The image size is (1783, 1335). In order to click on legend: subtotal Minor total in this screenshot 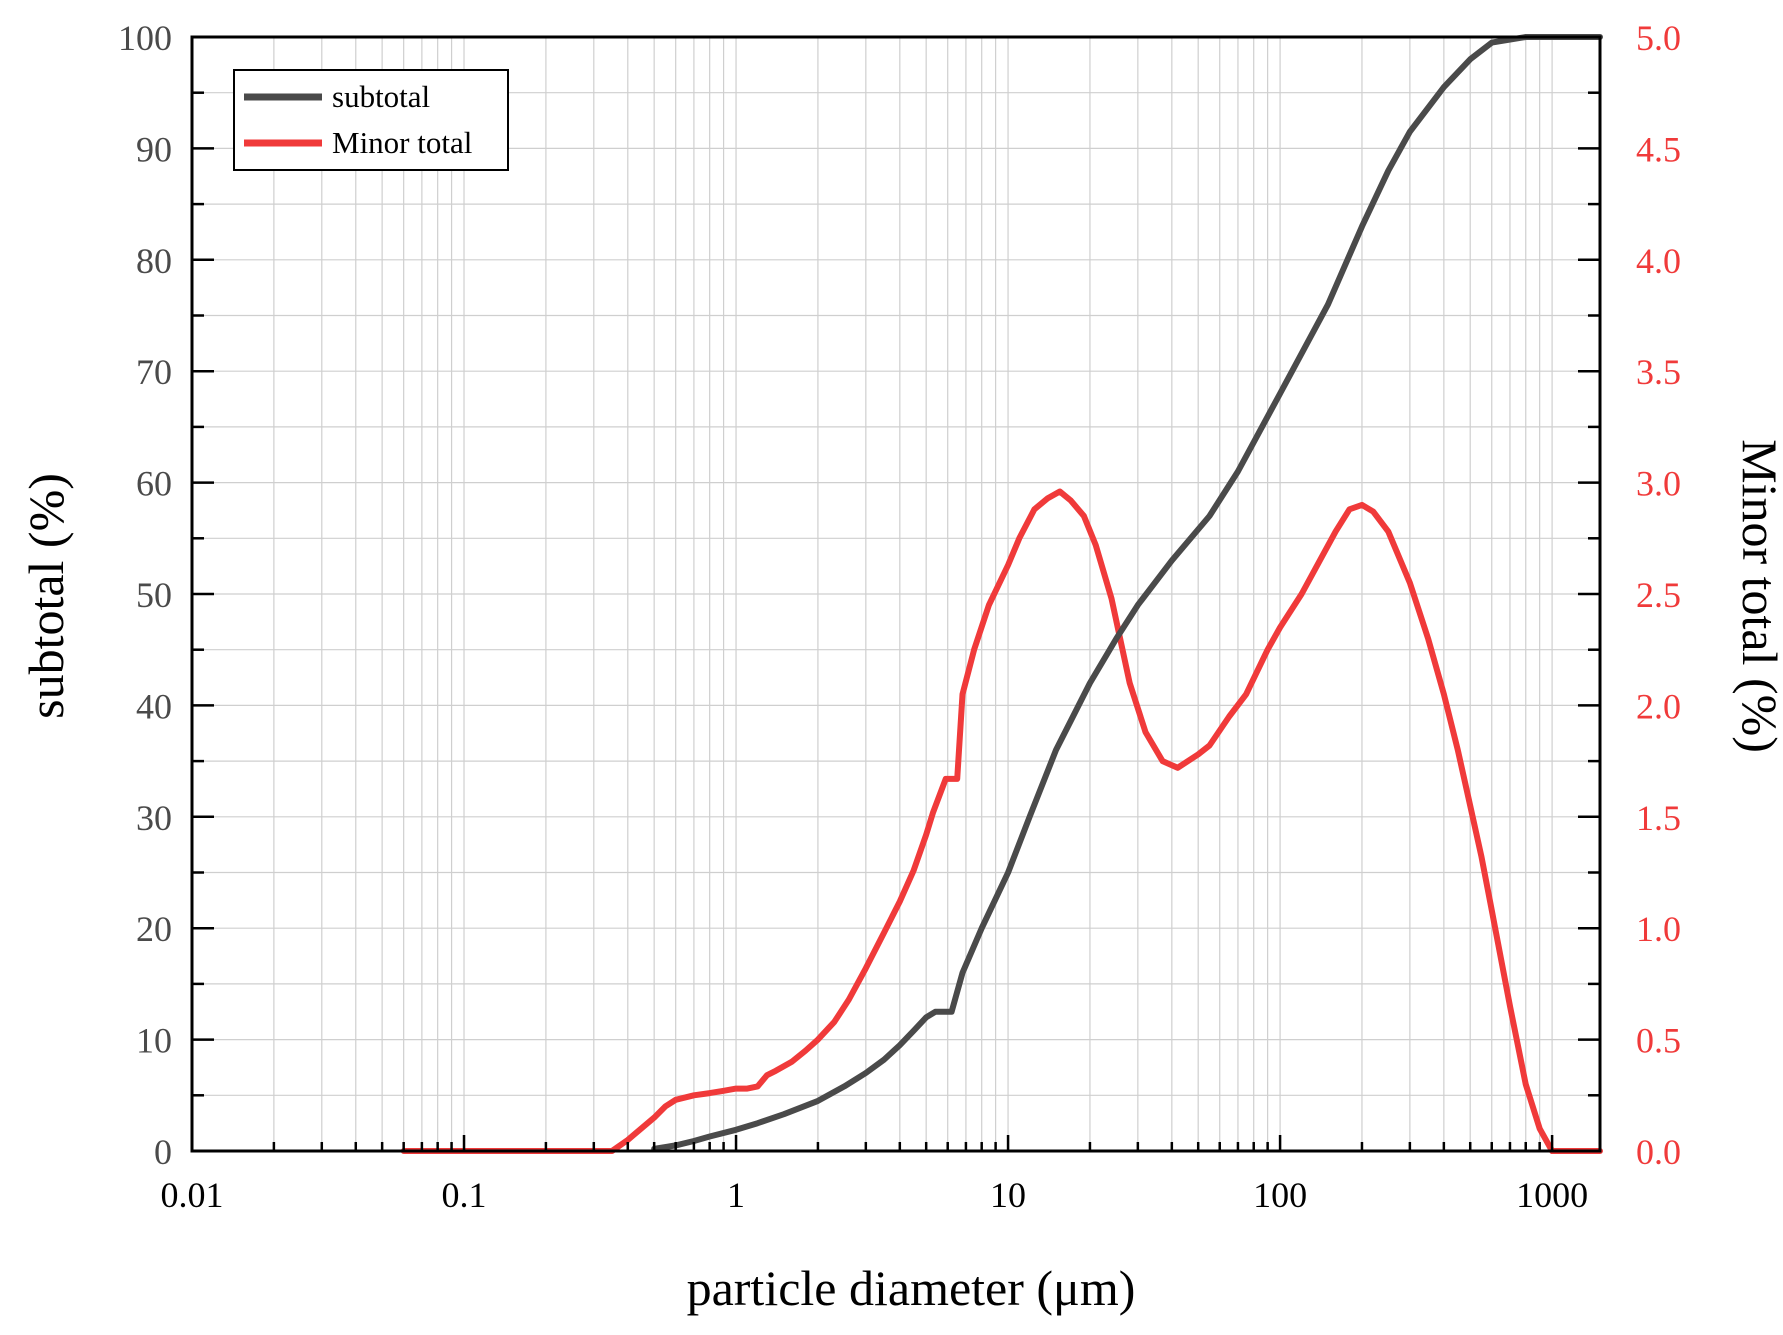, I will do `click(371, 120)`.